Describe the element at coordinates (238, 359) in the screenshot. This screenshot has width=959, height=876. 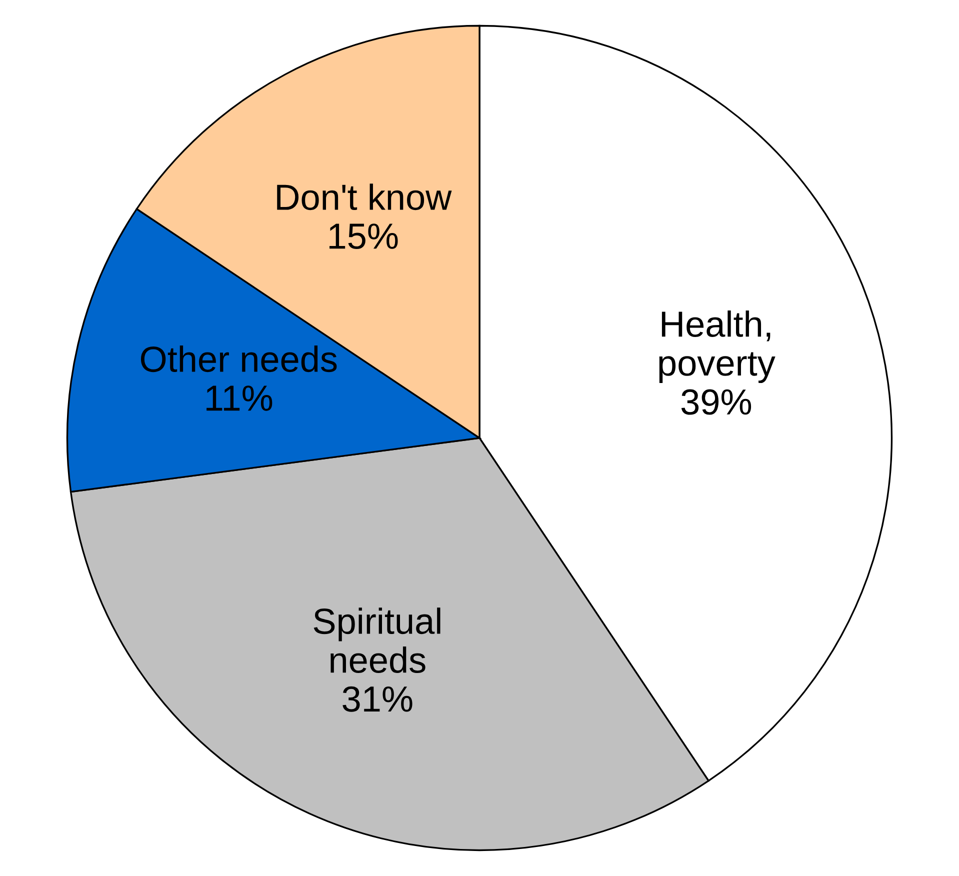
I see `slice-label: Other needs` at that location.